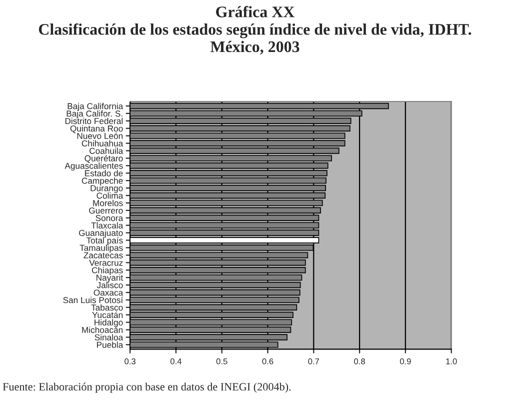 The height and width of the screenshot is (406, 510). Describe the element at coordinates (110, 278) in the screenshot. I see `y-tick-label: Nayarit` at that location.